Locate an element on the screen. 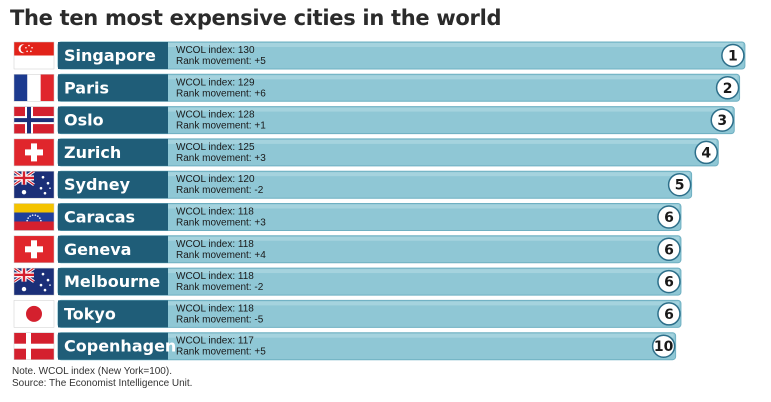 Image resolution: width=771 pixels, height=402 pixels. rank-label: 10 is located at coordinates (664, 347).